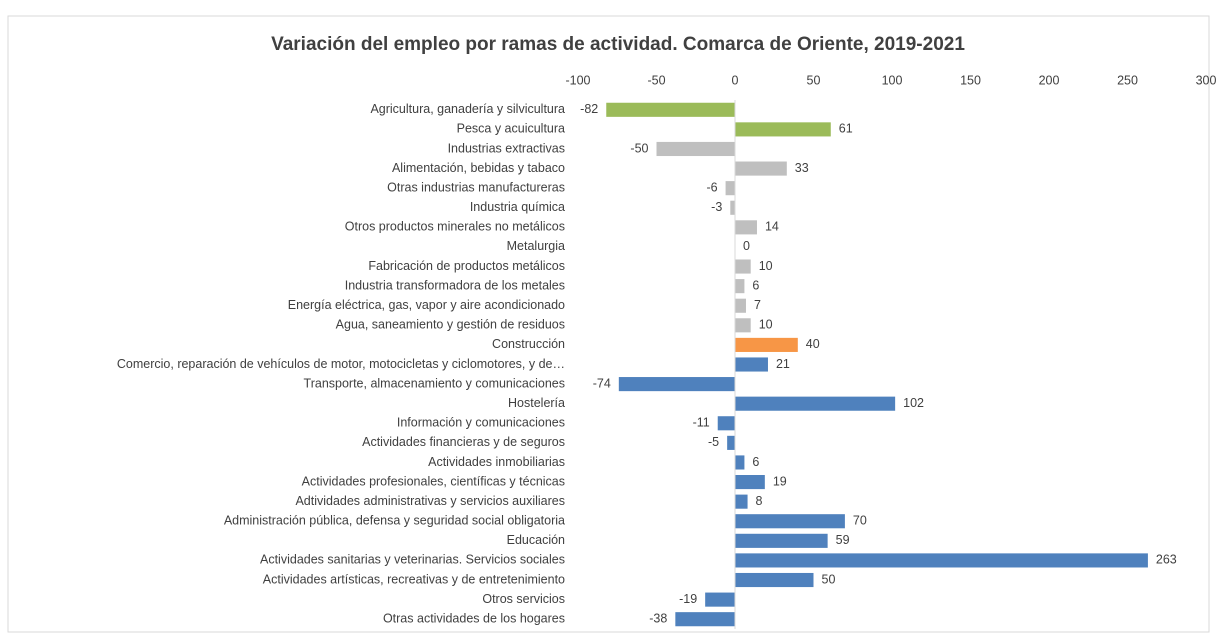  I want to click on data-label: 102, so click(913, 403).